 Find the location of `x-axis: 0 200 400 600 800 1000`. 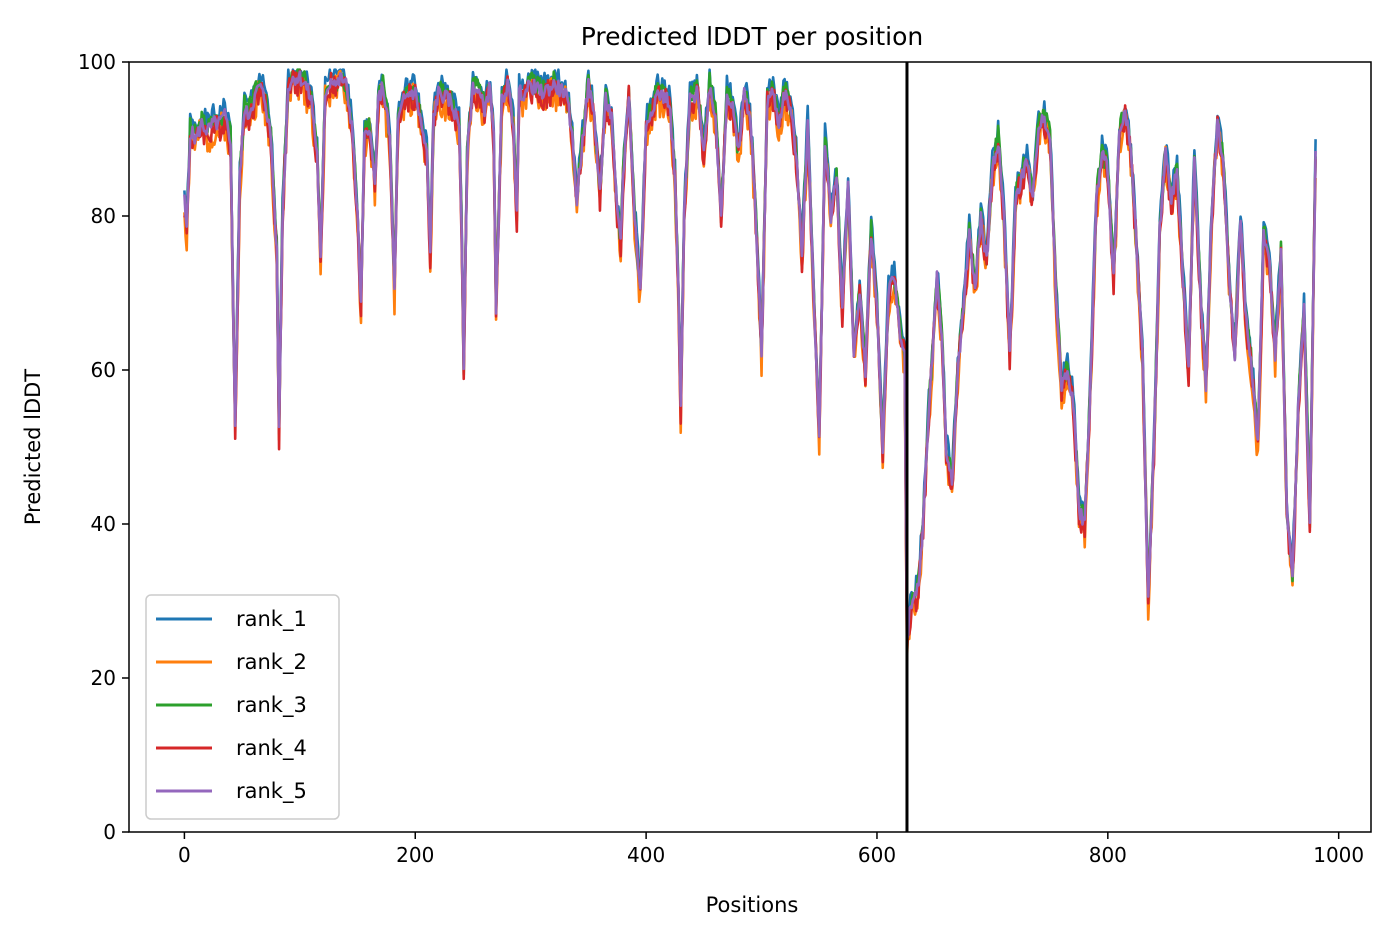

x-axis: 0 200 400 600 800 1000 is located at coordinates (771, 849).